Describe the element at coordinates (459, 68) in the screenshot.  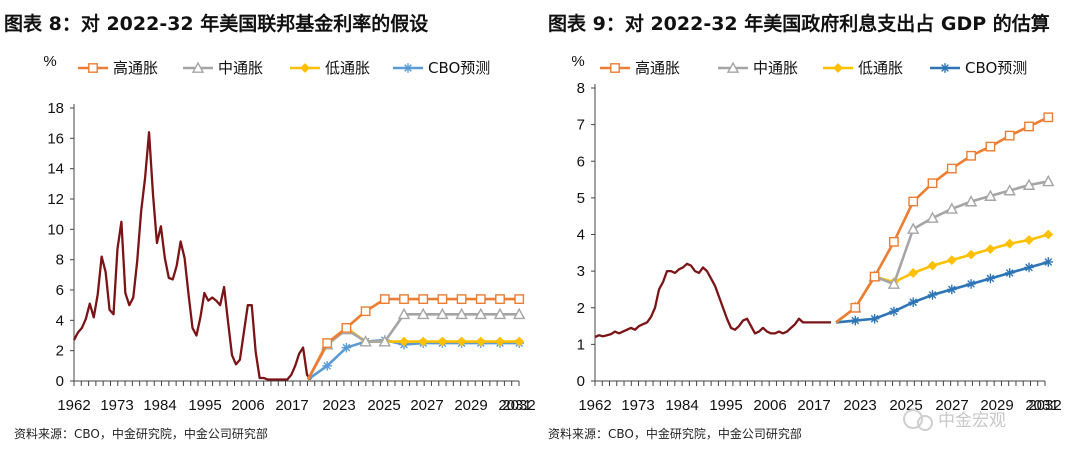
I see `legend-label: CBO预测` at that location.